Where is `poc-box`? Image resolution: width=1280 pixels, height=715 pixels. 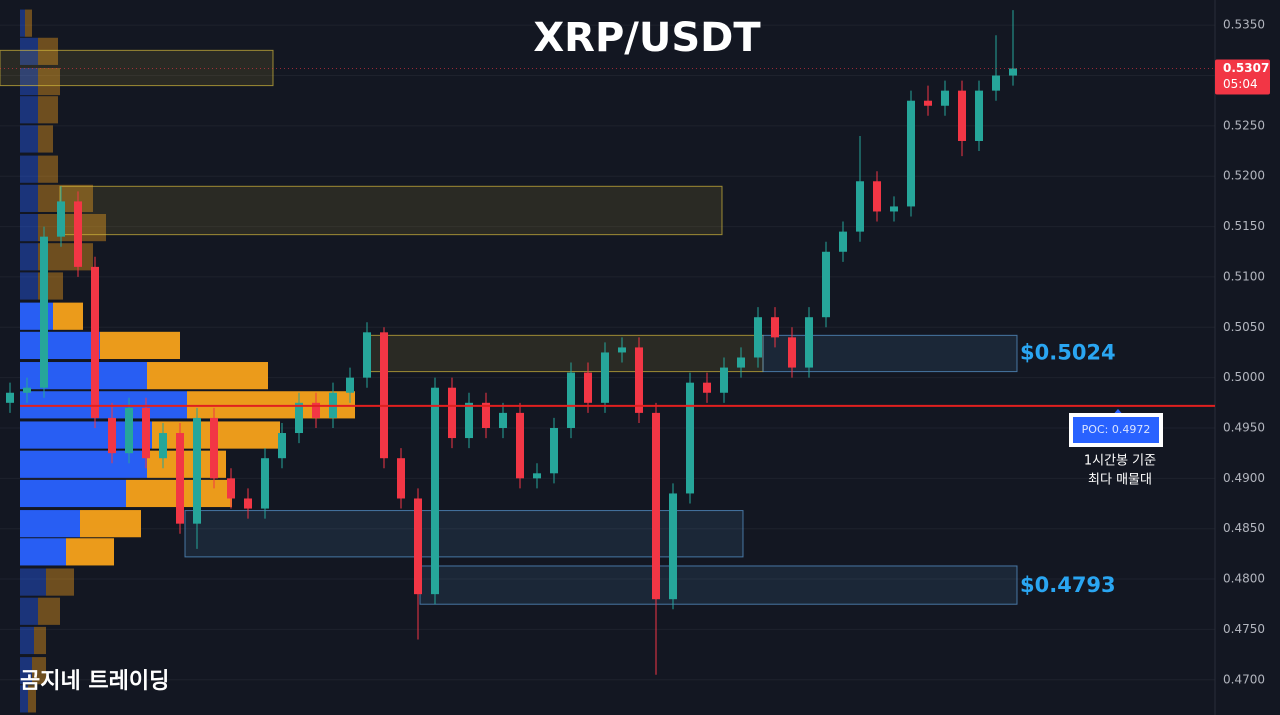
poc-box is located at coordinates (1116, 430).